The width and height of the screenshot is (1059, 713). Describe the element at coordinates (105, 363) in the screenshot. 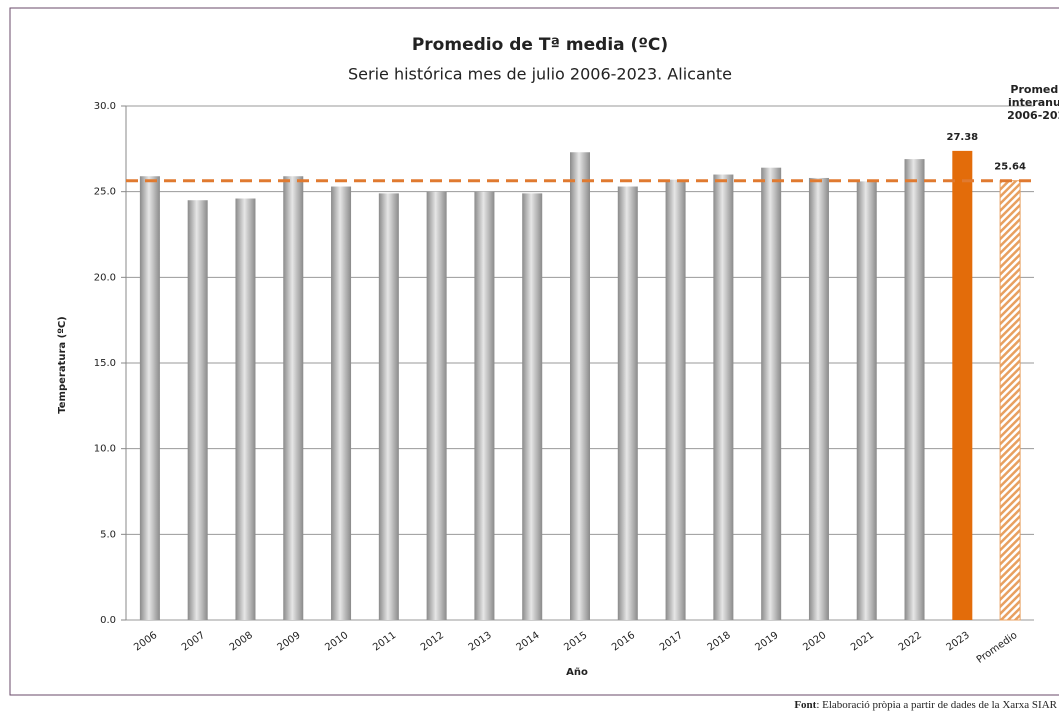

I see `y-tick-label: 15.0` at that location.